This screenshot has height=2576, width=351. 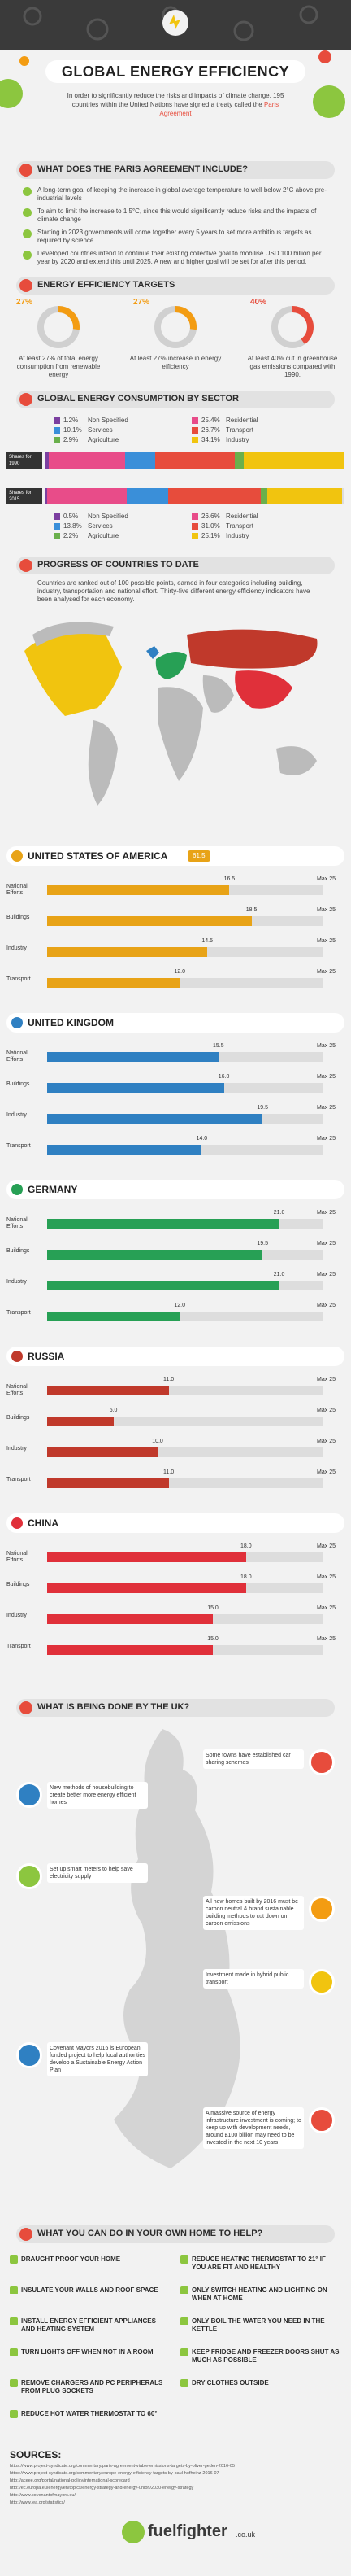 What do you see at coordinates (71, 439) in the screenshot?
I see `legend-value: 2.9%` at bounding box center [71, 439].